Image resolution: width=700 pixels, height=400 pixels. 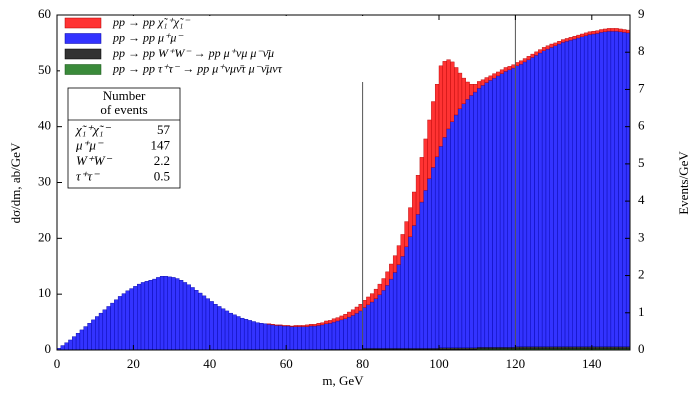 What do you see at coordinates (44, 13) in the screenshot?
I see `y-tick-label: 60` at bounding box center [44, 13].